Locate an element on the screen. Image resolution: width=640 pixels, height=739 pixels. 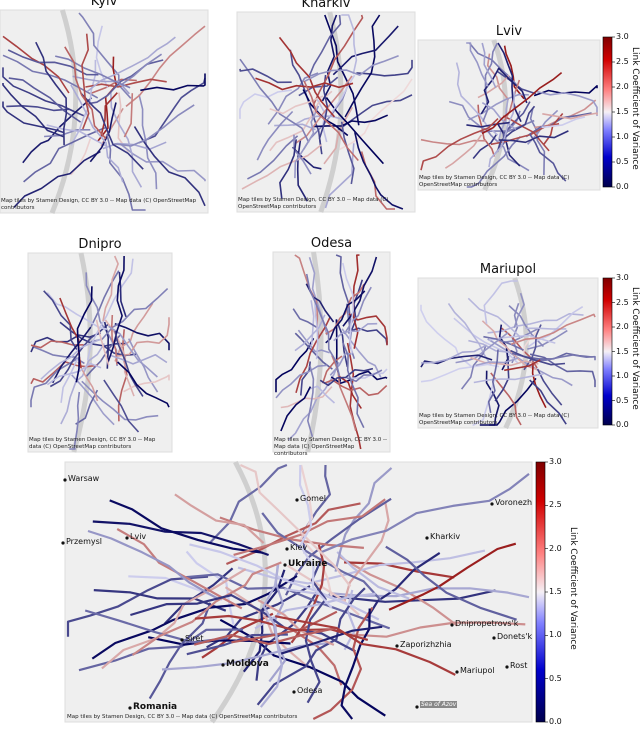
place-label: Dnipropetrovs'k is located at coordinates (487, 623).